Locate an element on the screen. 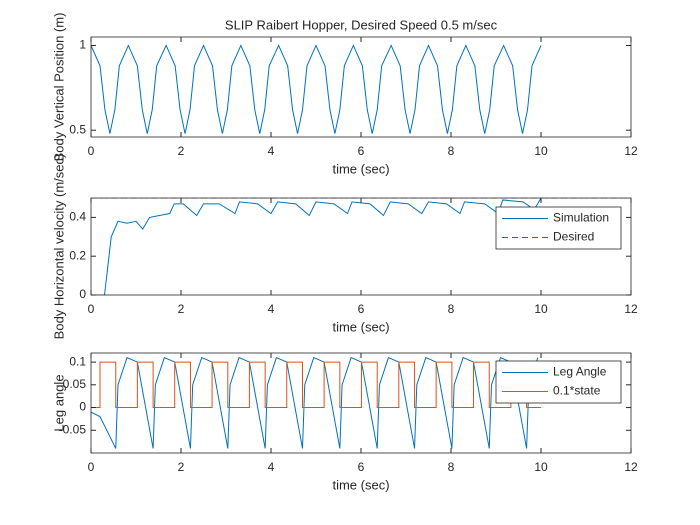 Image resolution: width=700 pixels, height=525 pixels. legend-label: Desired is located at coordinates (573, 237).